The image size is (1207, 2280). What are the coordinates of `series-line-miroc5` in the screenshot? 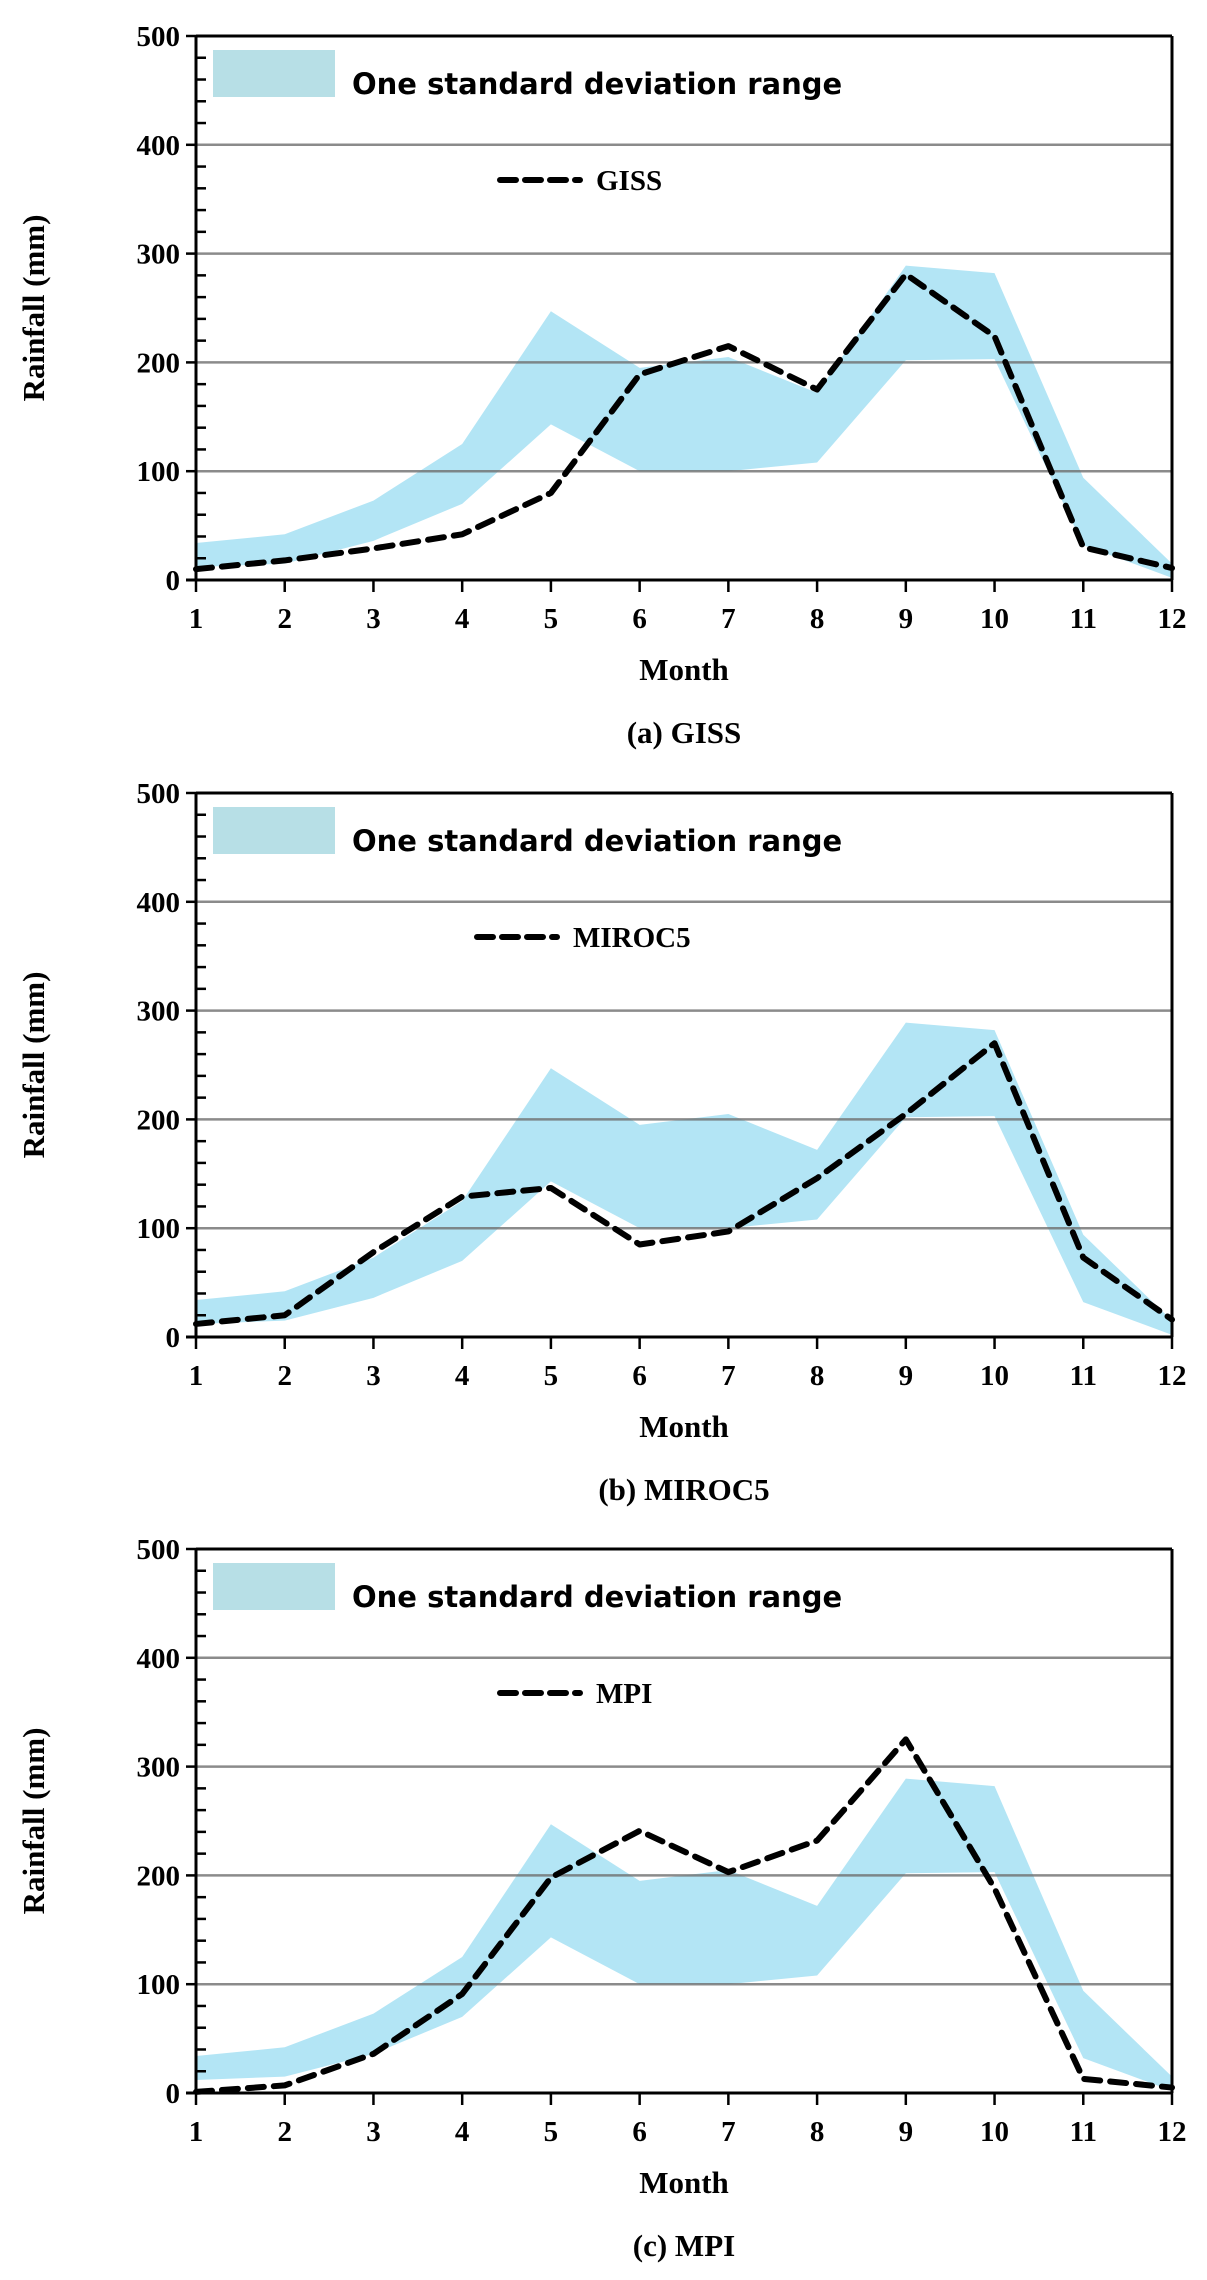 It's located at (684, 1183).